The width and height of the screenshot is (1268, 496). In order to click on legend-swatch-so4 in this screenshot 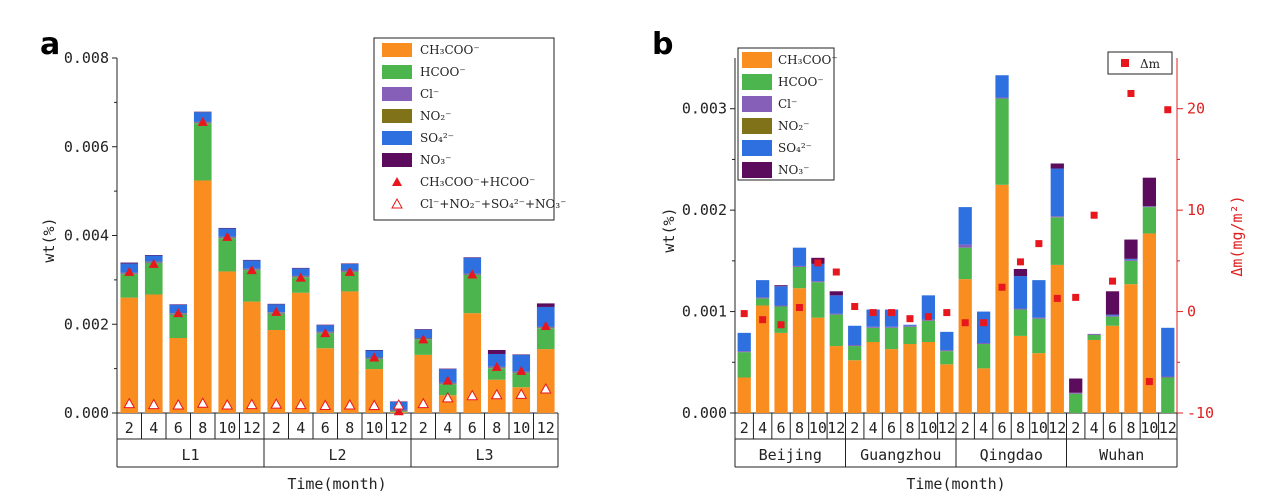, I will do `click(757, 148)`.